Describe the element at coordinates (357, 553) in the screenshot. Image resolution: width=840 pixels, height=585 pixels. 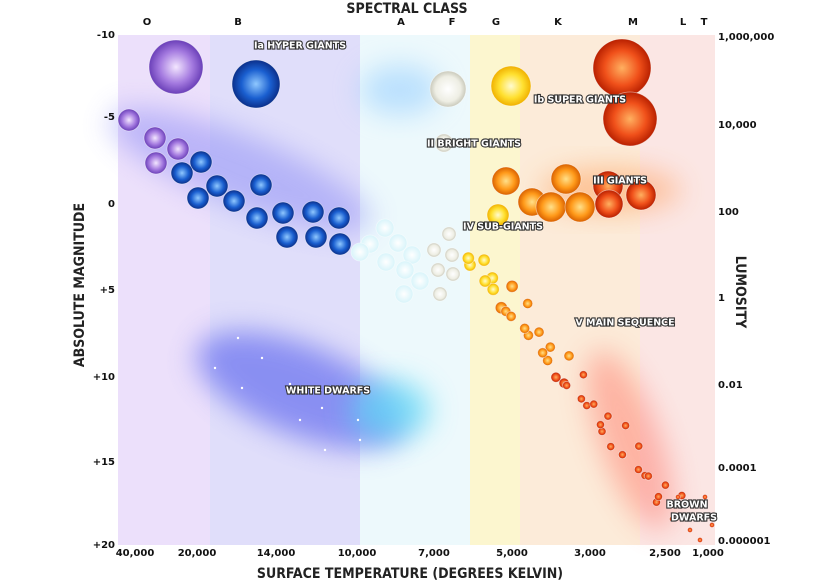
I see `x-tick-label: 10,000` at that location.